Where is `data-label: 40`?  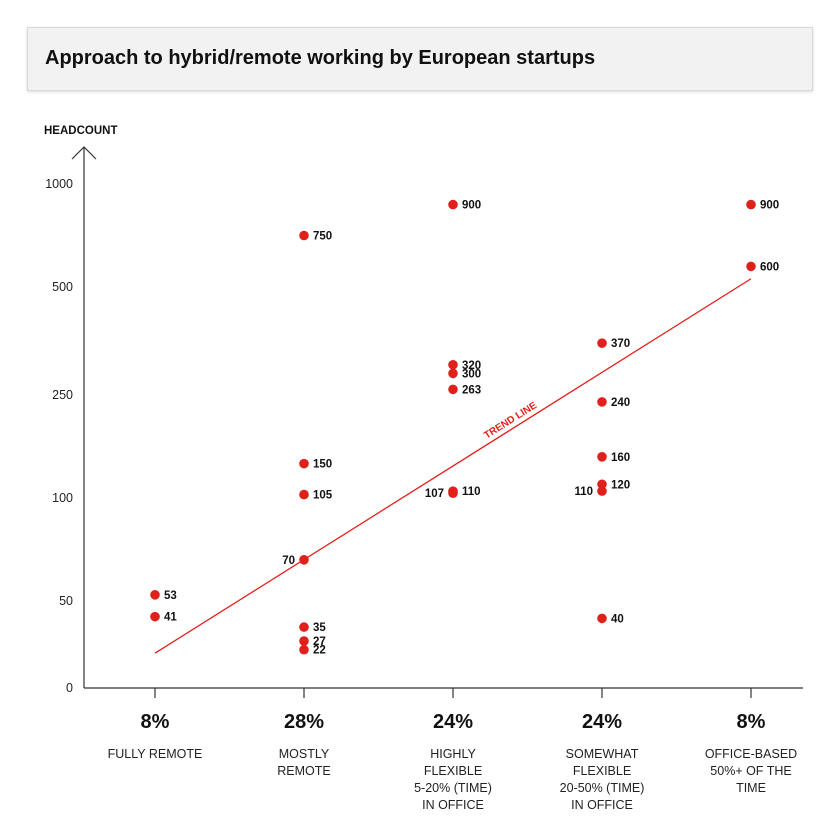 data-label: 40 is located at coordinates (617, 619).